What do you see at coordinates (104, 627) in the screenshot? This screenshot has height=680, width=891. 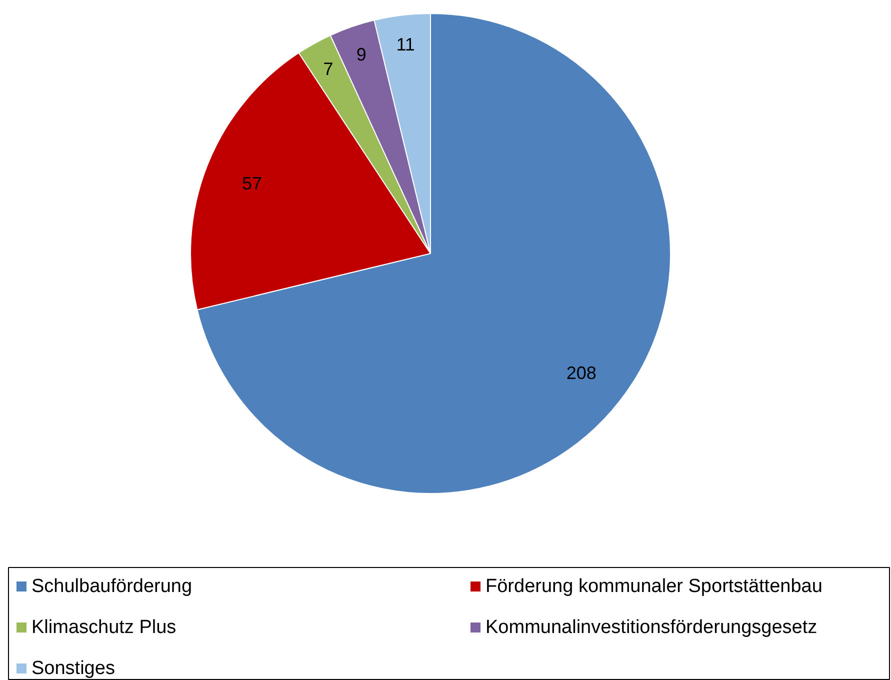 I see `legend-label: Klimaschutz Plus` at bounding box center [104, 627].